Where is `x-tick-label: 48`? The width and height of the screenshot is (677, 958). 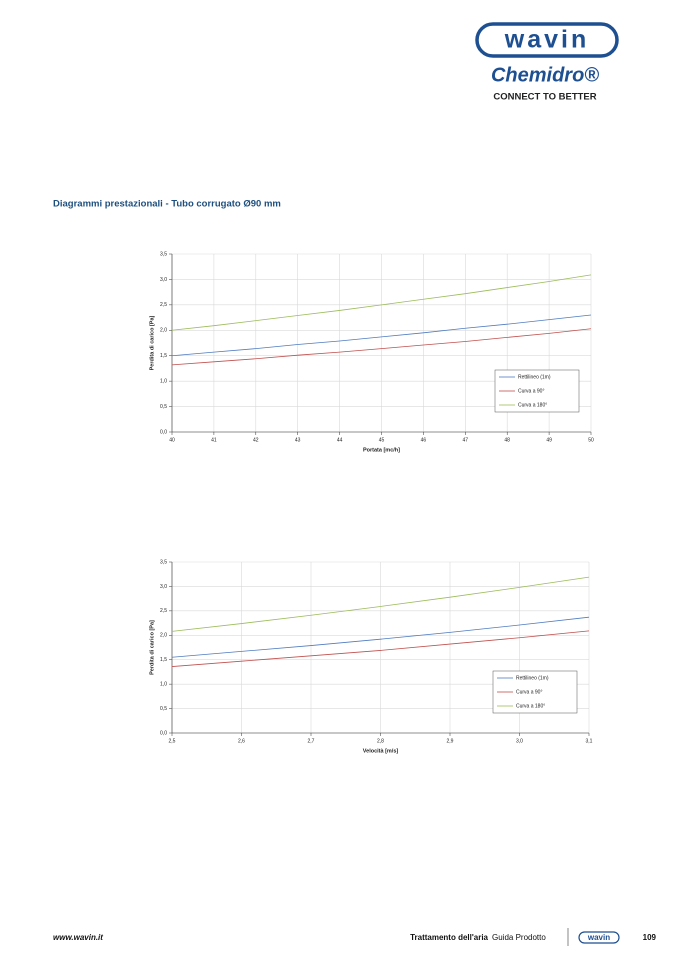
x-tick-label: 48 is located at coordinates (507, 440).